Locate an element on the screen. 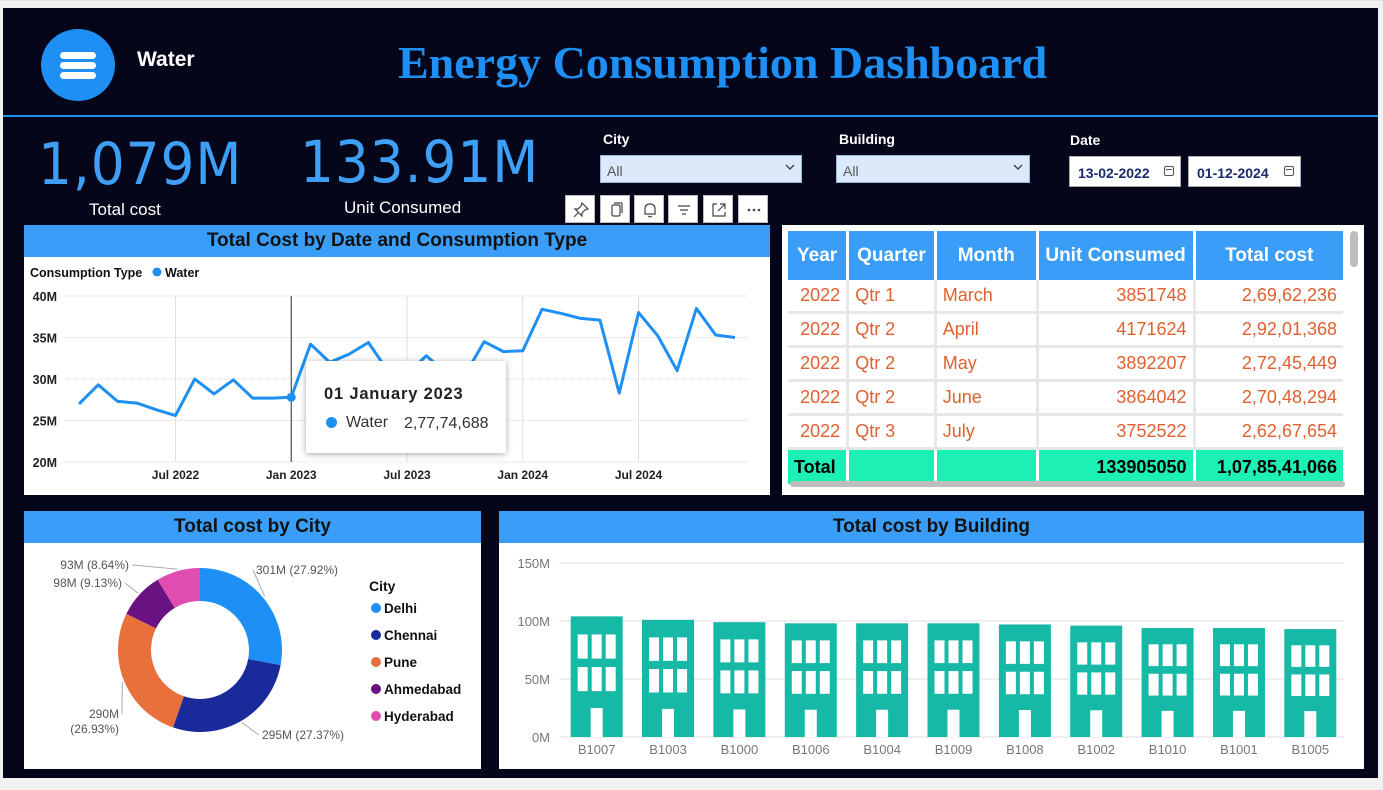 The width and height of the screenshot is (1383, 790). legend-item-hyderabad: Hyderabad is located at coordinates (419, 716).